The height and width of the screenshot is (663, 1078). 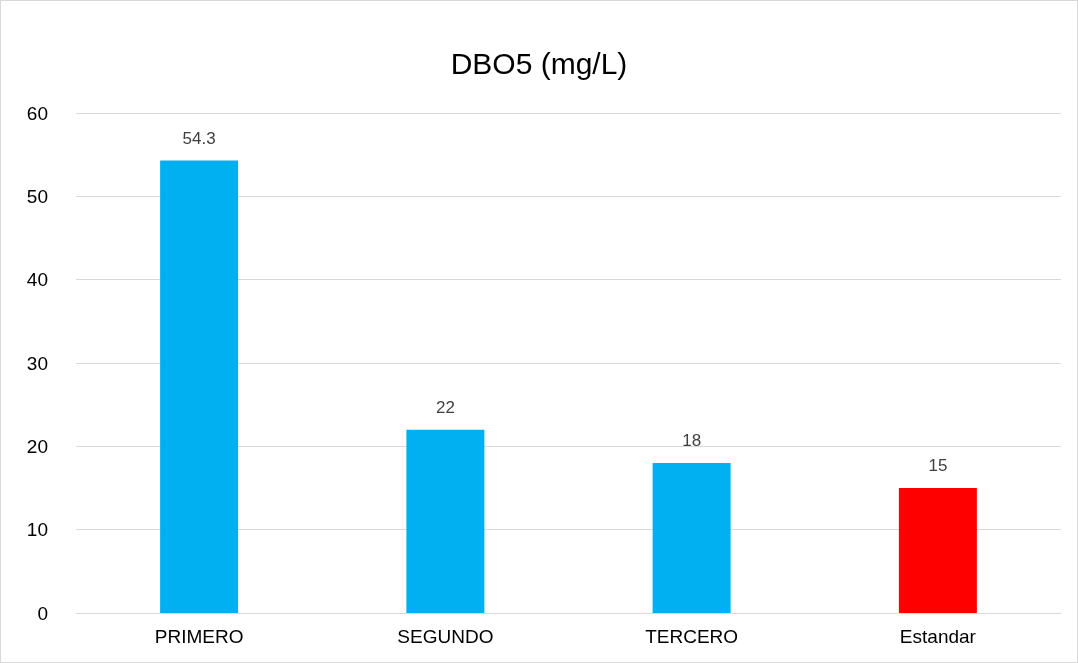 What do you see at coordinates (539, 63) in the screenshot?
I see `chart-title: DBO5 (mg/L)` at bounding box center [539, 63].